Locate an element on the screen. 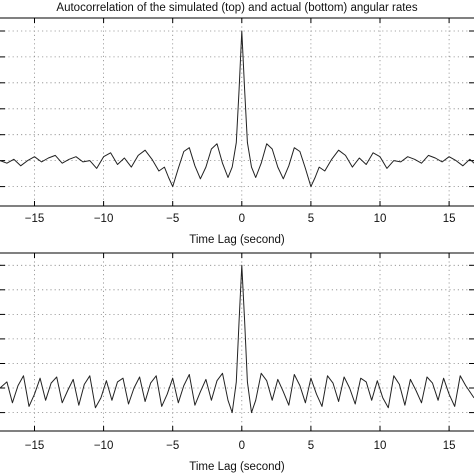 Image resolution: width=474 pixels, height=474 pixels. bottom-x-tick-label: 5 is located at coordinates (311, 446).